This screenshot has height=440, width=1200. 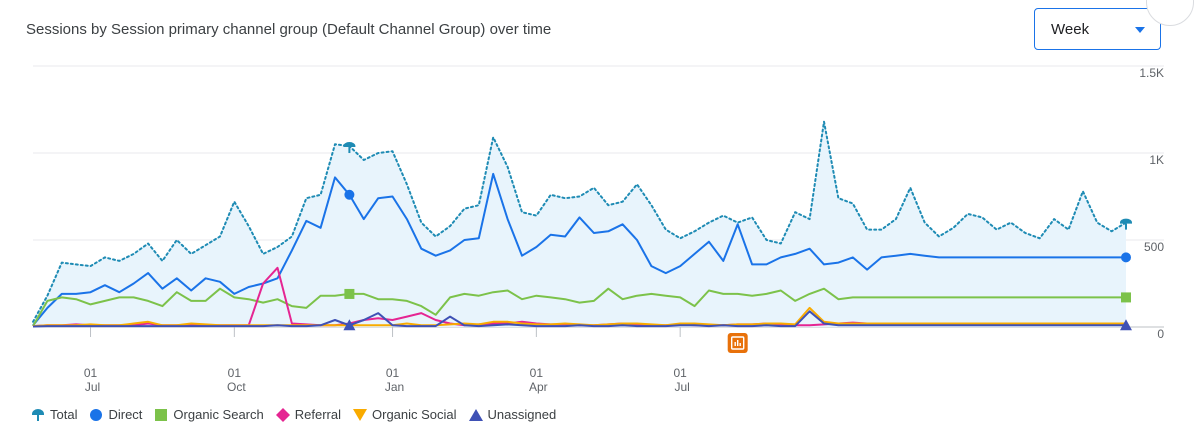 What do you see at coordinates (414, 414) in the screenshot?
I see `legend-label: Organic Social` at bounding box center [414, 414].